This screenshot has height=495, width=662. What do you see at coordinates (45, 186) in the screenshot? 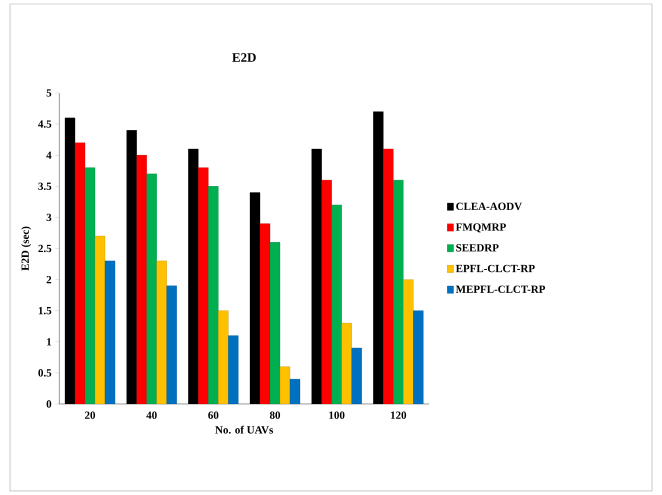
I see `y-tick-label: 3.5` at bounding box center [45, 186].